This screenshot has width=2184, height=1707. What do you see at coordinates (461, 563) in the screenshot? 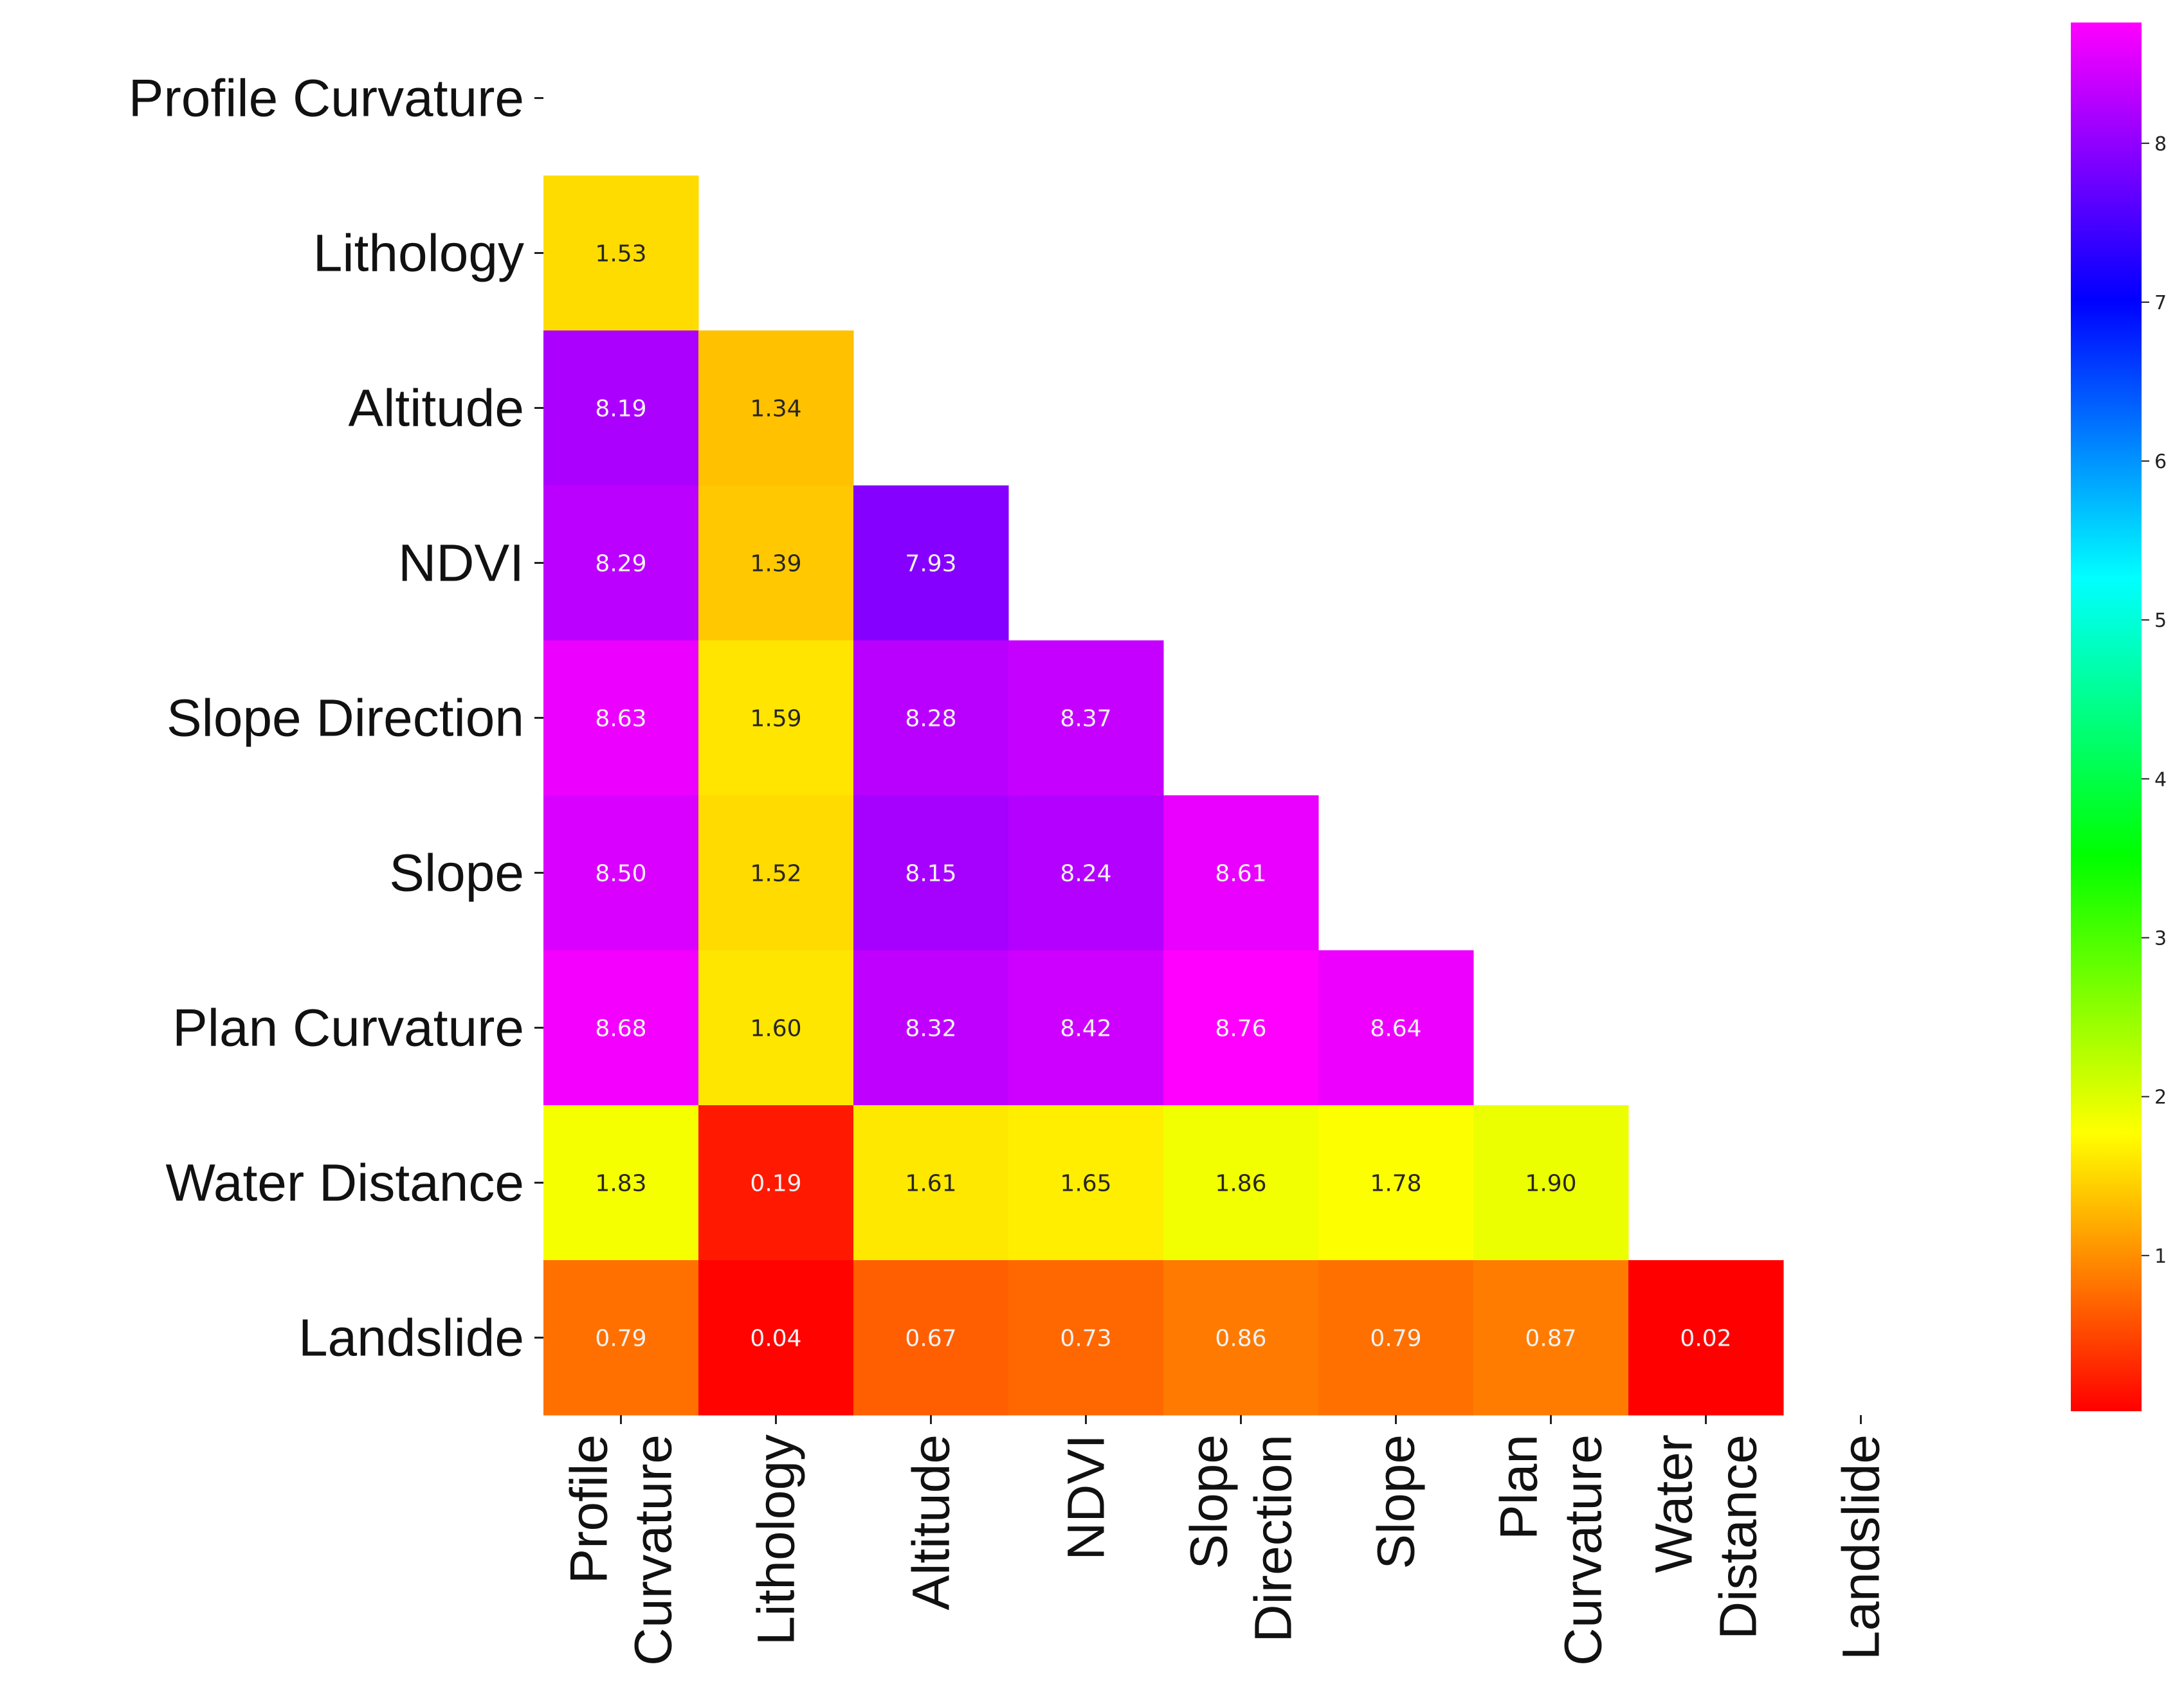
I see `row-label-ndvi: NDVI` at bounding box center [461, 563].